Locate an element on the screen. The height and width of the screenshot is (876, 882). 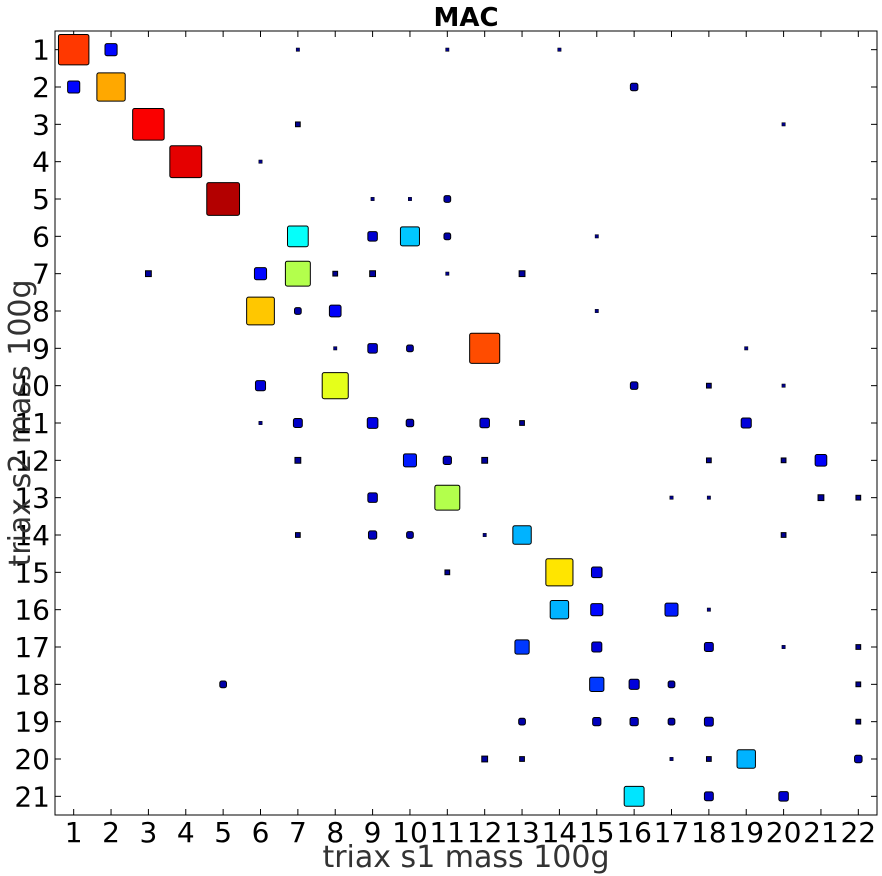
x-tick-label: 6 is located at coordinates (261, 832).